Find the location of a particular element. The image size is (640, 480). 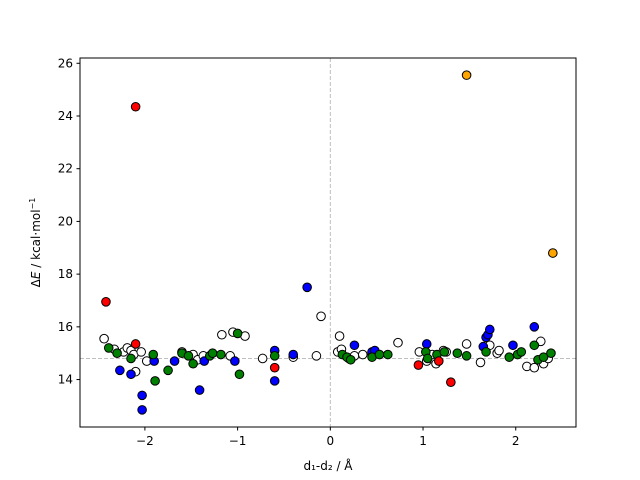

y-label-delta: Δ is located at coordinates (36, 282).